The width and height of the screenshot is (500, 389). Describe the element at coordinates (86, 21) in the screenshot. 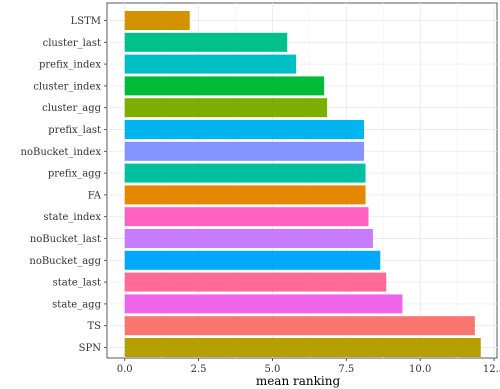

I see `y-tick-label: LSTM` at that location.